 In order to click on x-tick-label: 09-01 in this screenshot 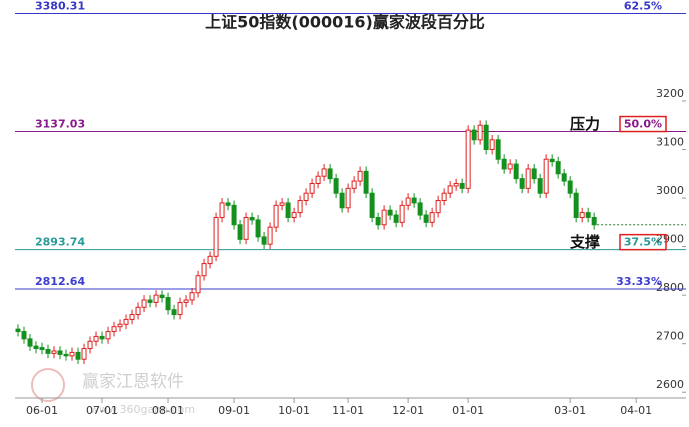, I will do `click(234, 410)`.